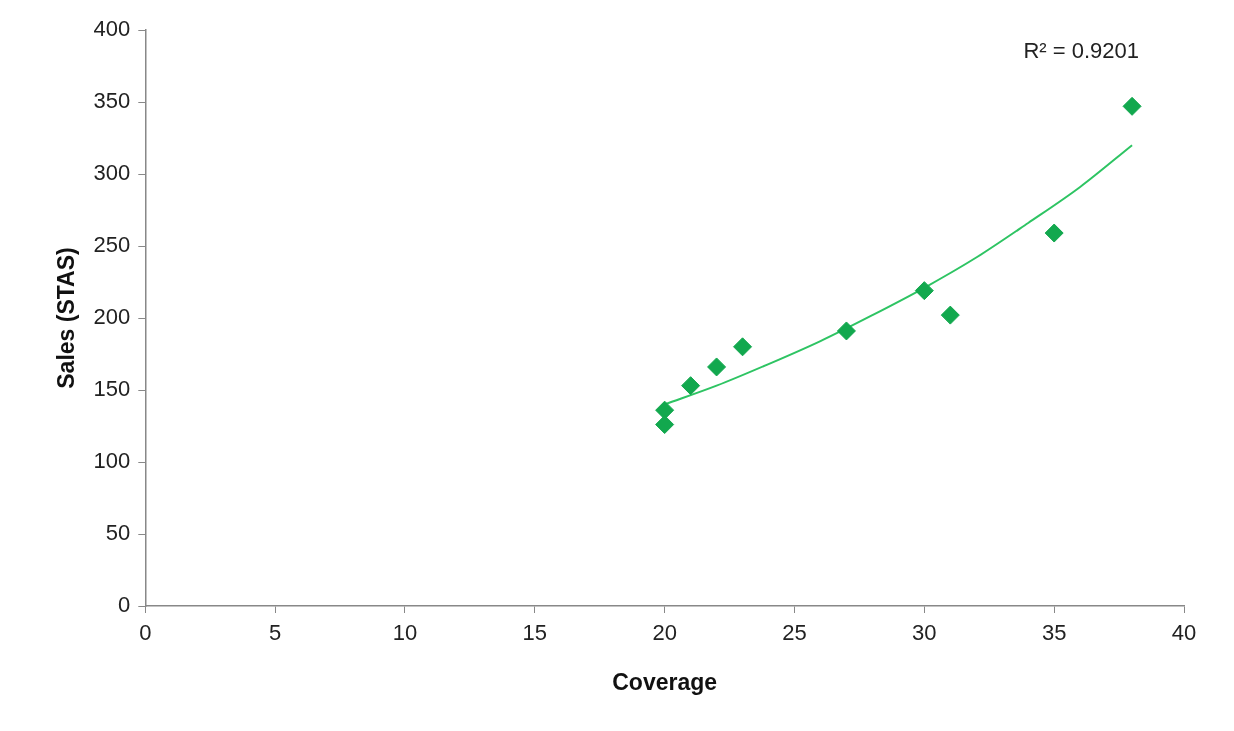 Image resolution: width=1234 pixels, height=731 pixels. What do you see at coordinates (112, 101) in the screenshot?
I see `y-tick-label: 350` at bounding box center [112, 101].